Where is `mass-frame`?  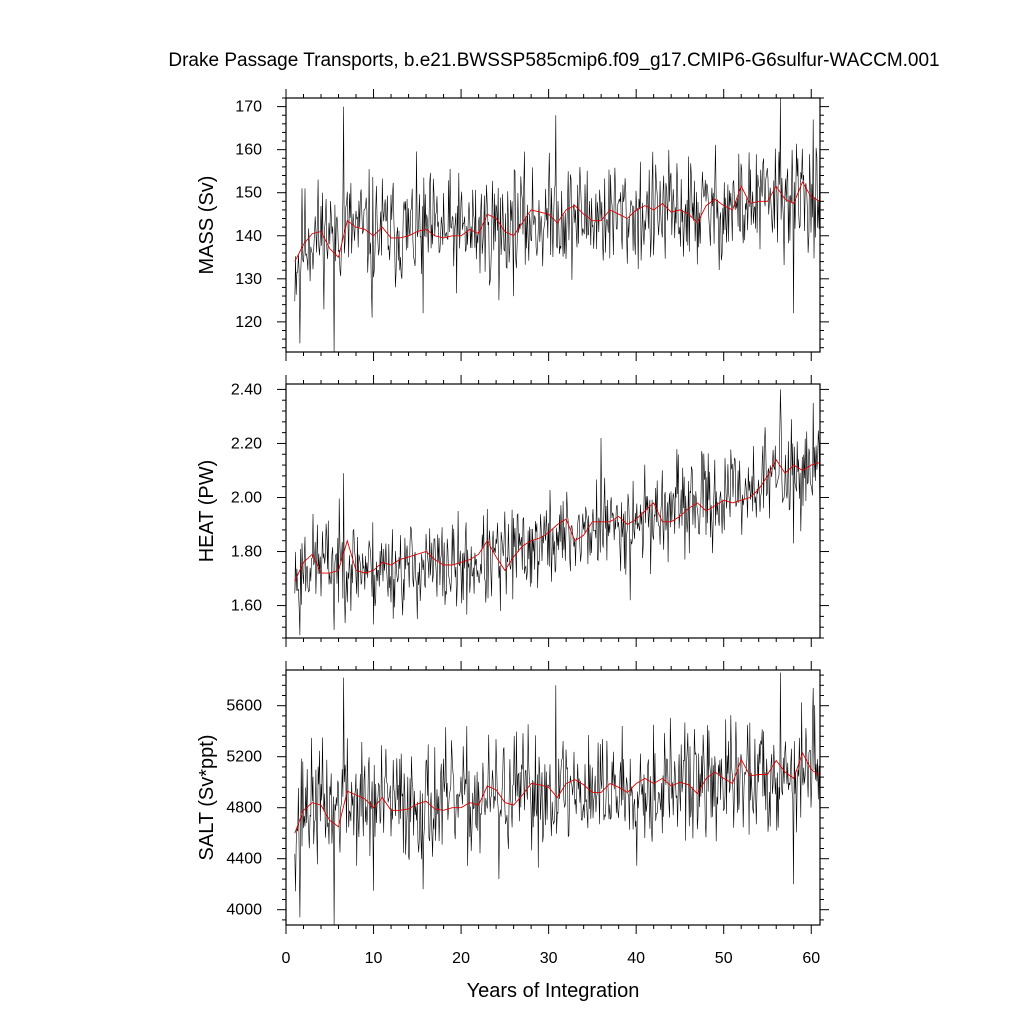
mass-frame is located at coordinates (553, 225).